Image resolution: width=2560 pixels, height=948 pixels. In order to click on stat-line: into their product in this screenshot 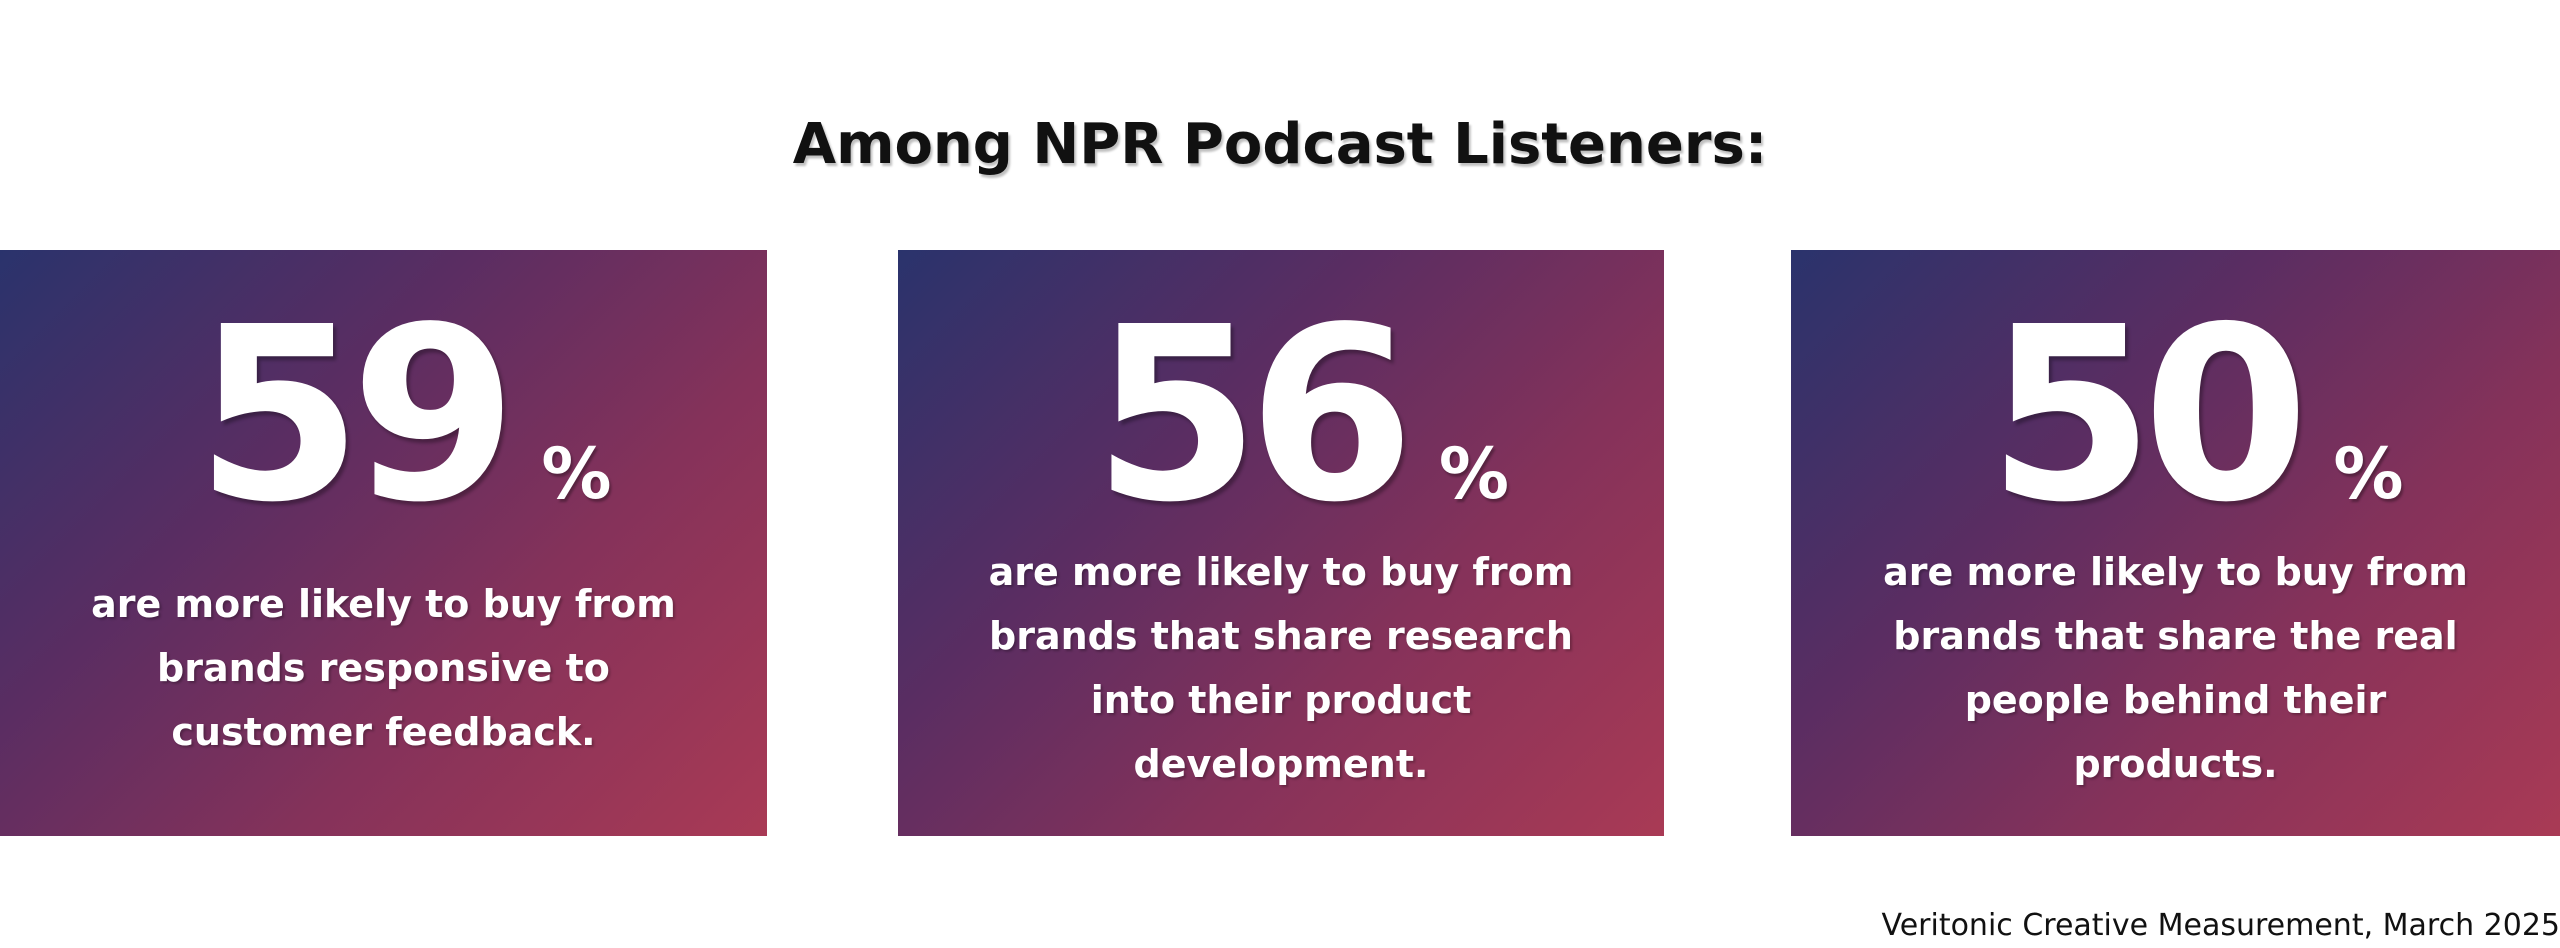, I will do `click(1281, 700)`.